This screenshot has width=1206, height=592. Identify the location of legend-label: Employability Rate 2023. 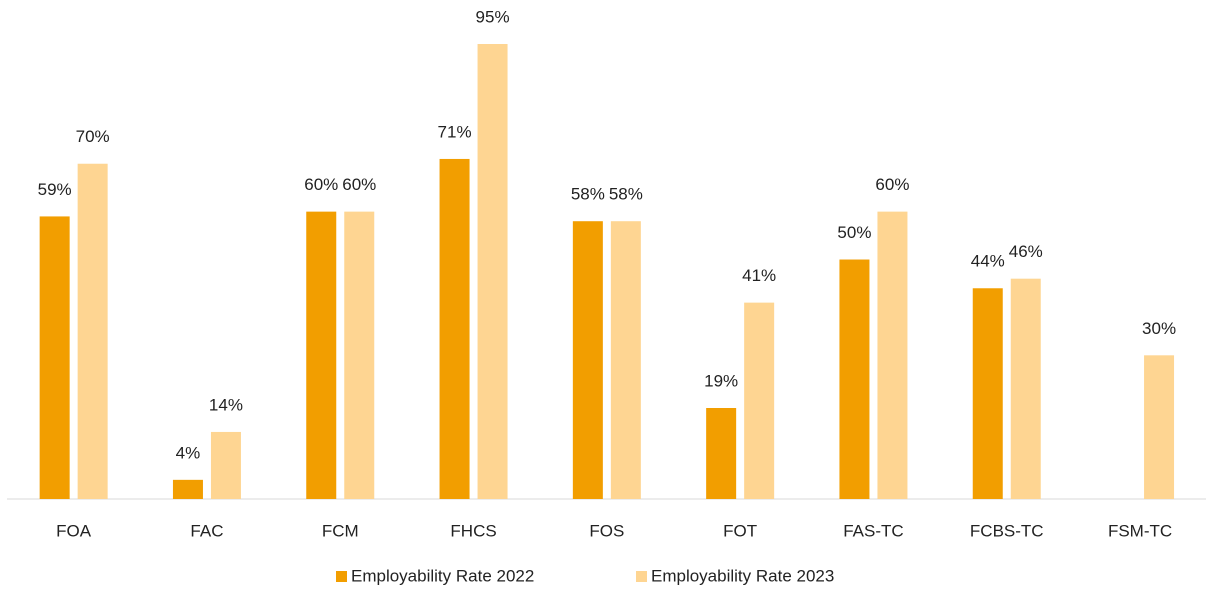
(742, 575).